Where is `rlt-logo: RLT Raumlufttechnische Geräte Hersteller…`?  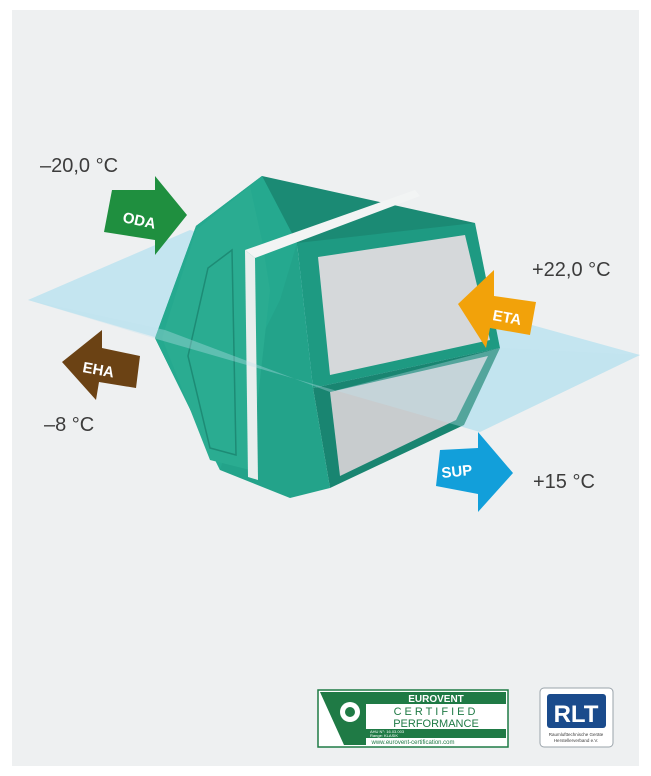
rlt-logo: RLT Raumlufttechnische Geräte Hersteller… is located at coordinates (576, 717).